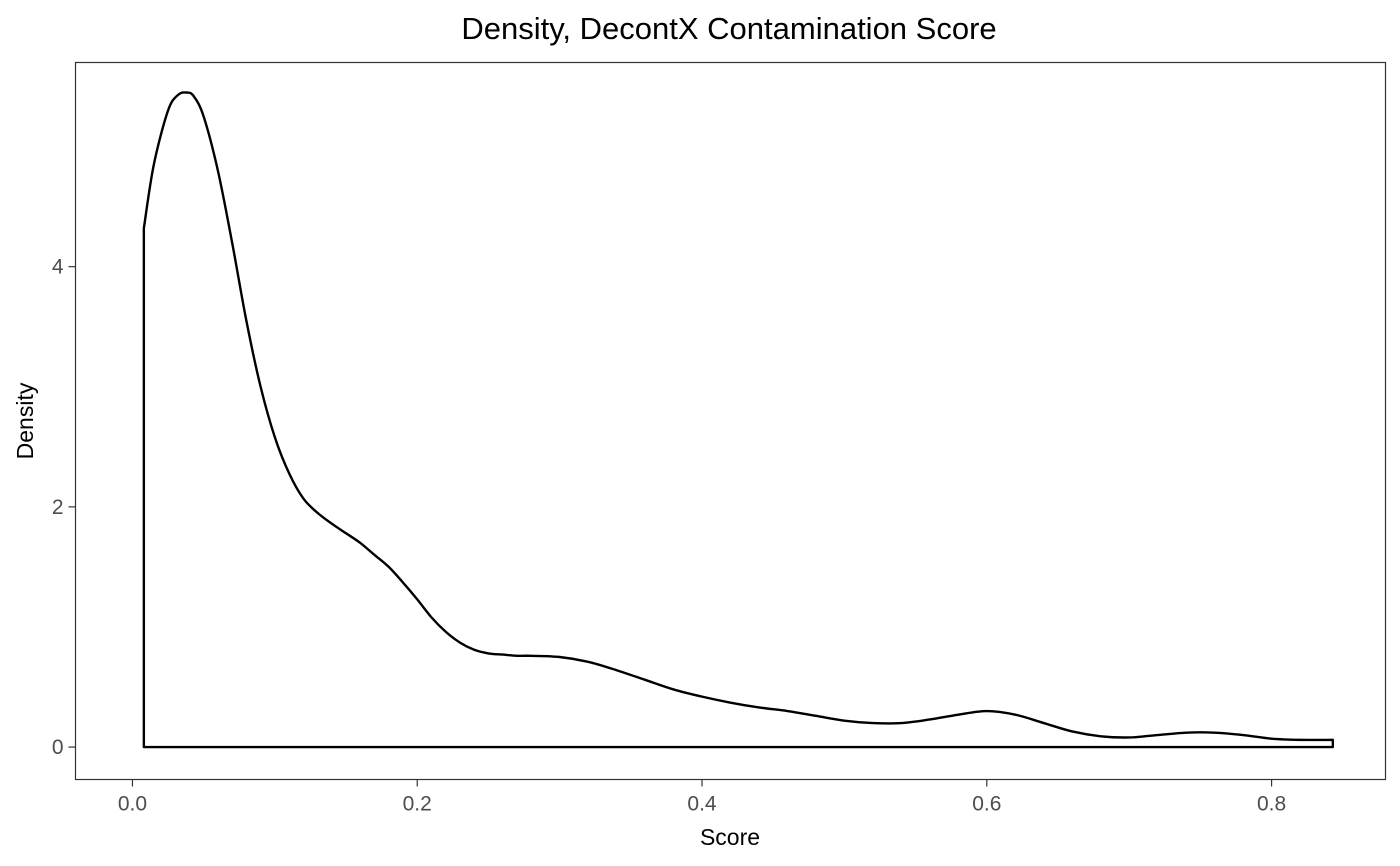  Describe the element at coordinates (417, 804) in the screenshot. I see `x-tick-label: 0.2` at that location.